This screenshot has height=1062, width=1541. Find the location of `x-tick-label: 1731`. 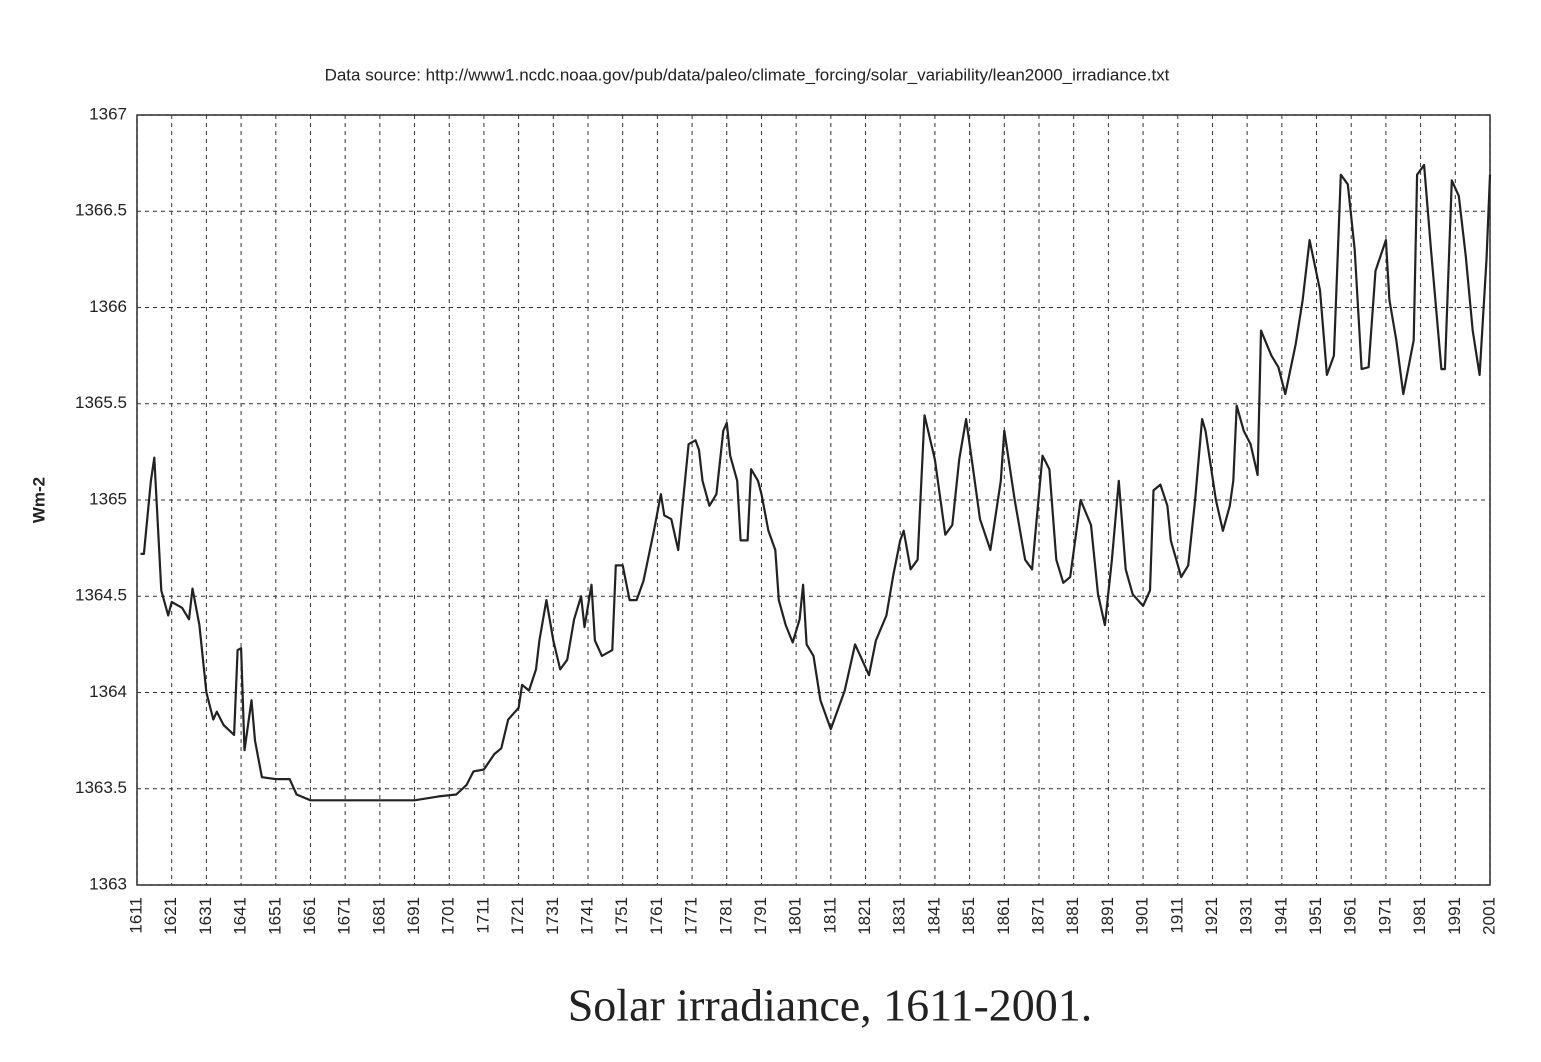

x-tick-label: 1731 is located at coordinates (552, 916).